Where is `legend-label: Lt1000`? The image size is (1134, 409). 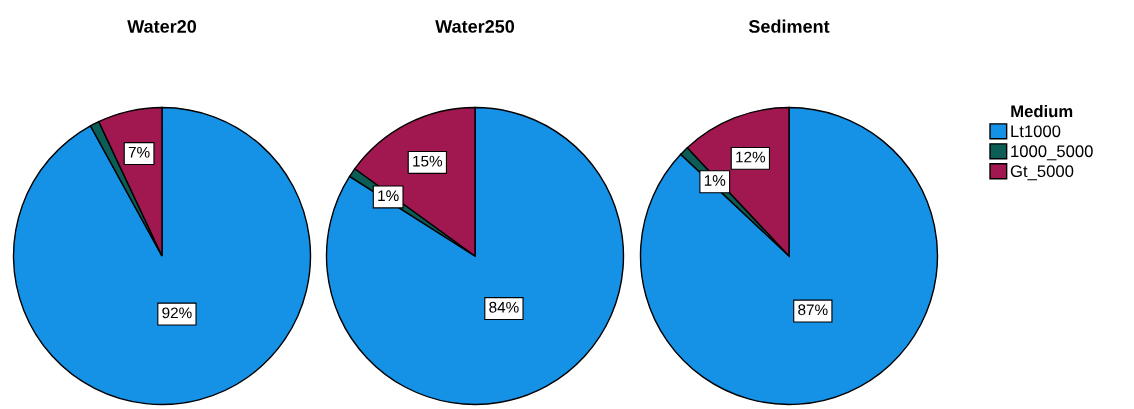
legend-label: Lt1000 is located at coordinates (1036, 131).